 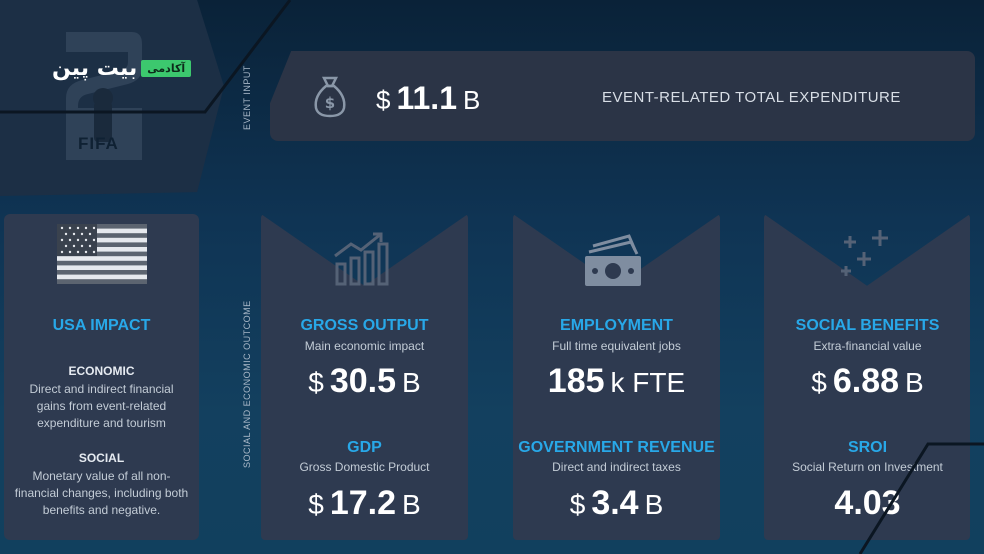 What do you see at coordinates (101, 325) in the screenshot?
I see `usa-impact-title: USA IMPACT` at bounding box center [101, 325].